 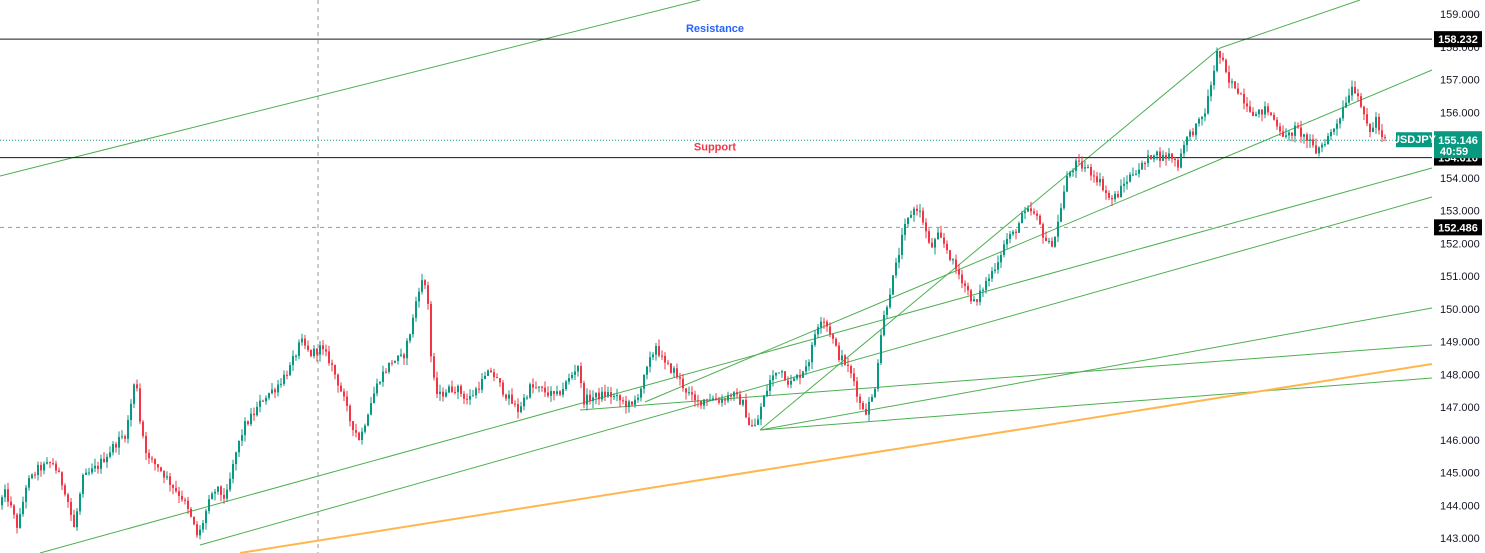 I want to click on symbol-tag-bg, so click(x=1414, y=140).